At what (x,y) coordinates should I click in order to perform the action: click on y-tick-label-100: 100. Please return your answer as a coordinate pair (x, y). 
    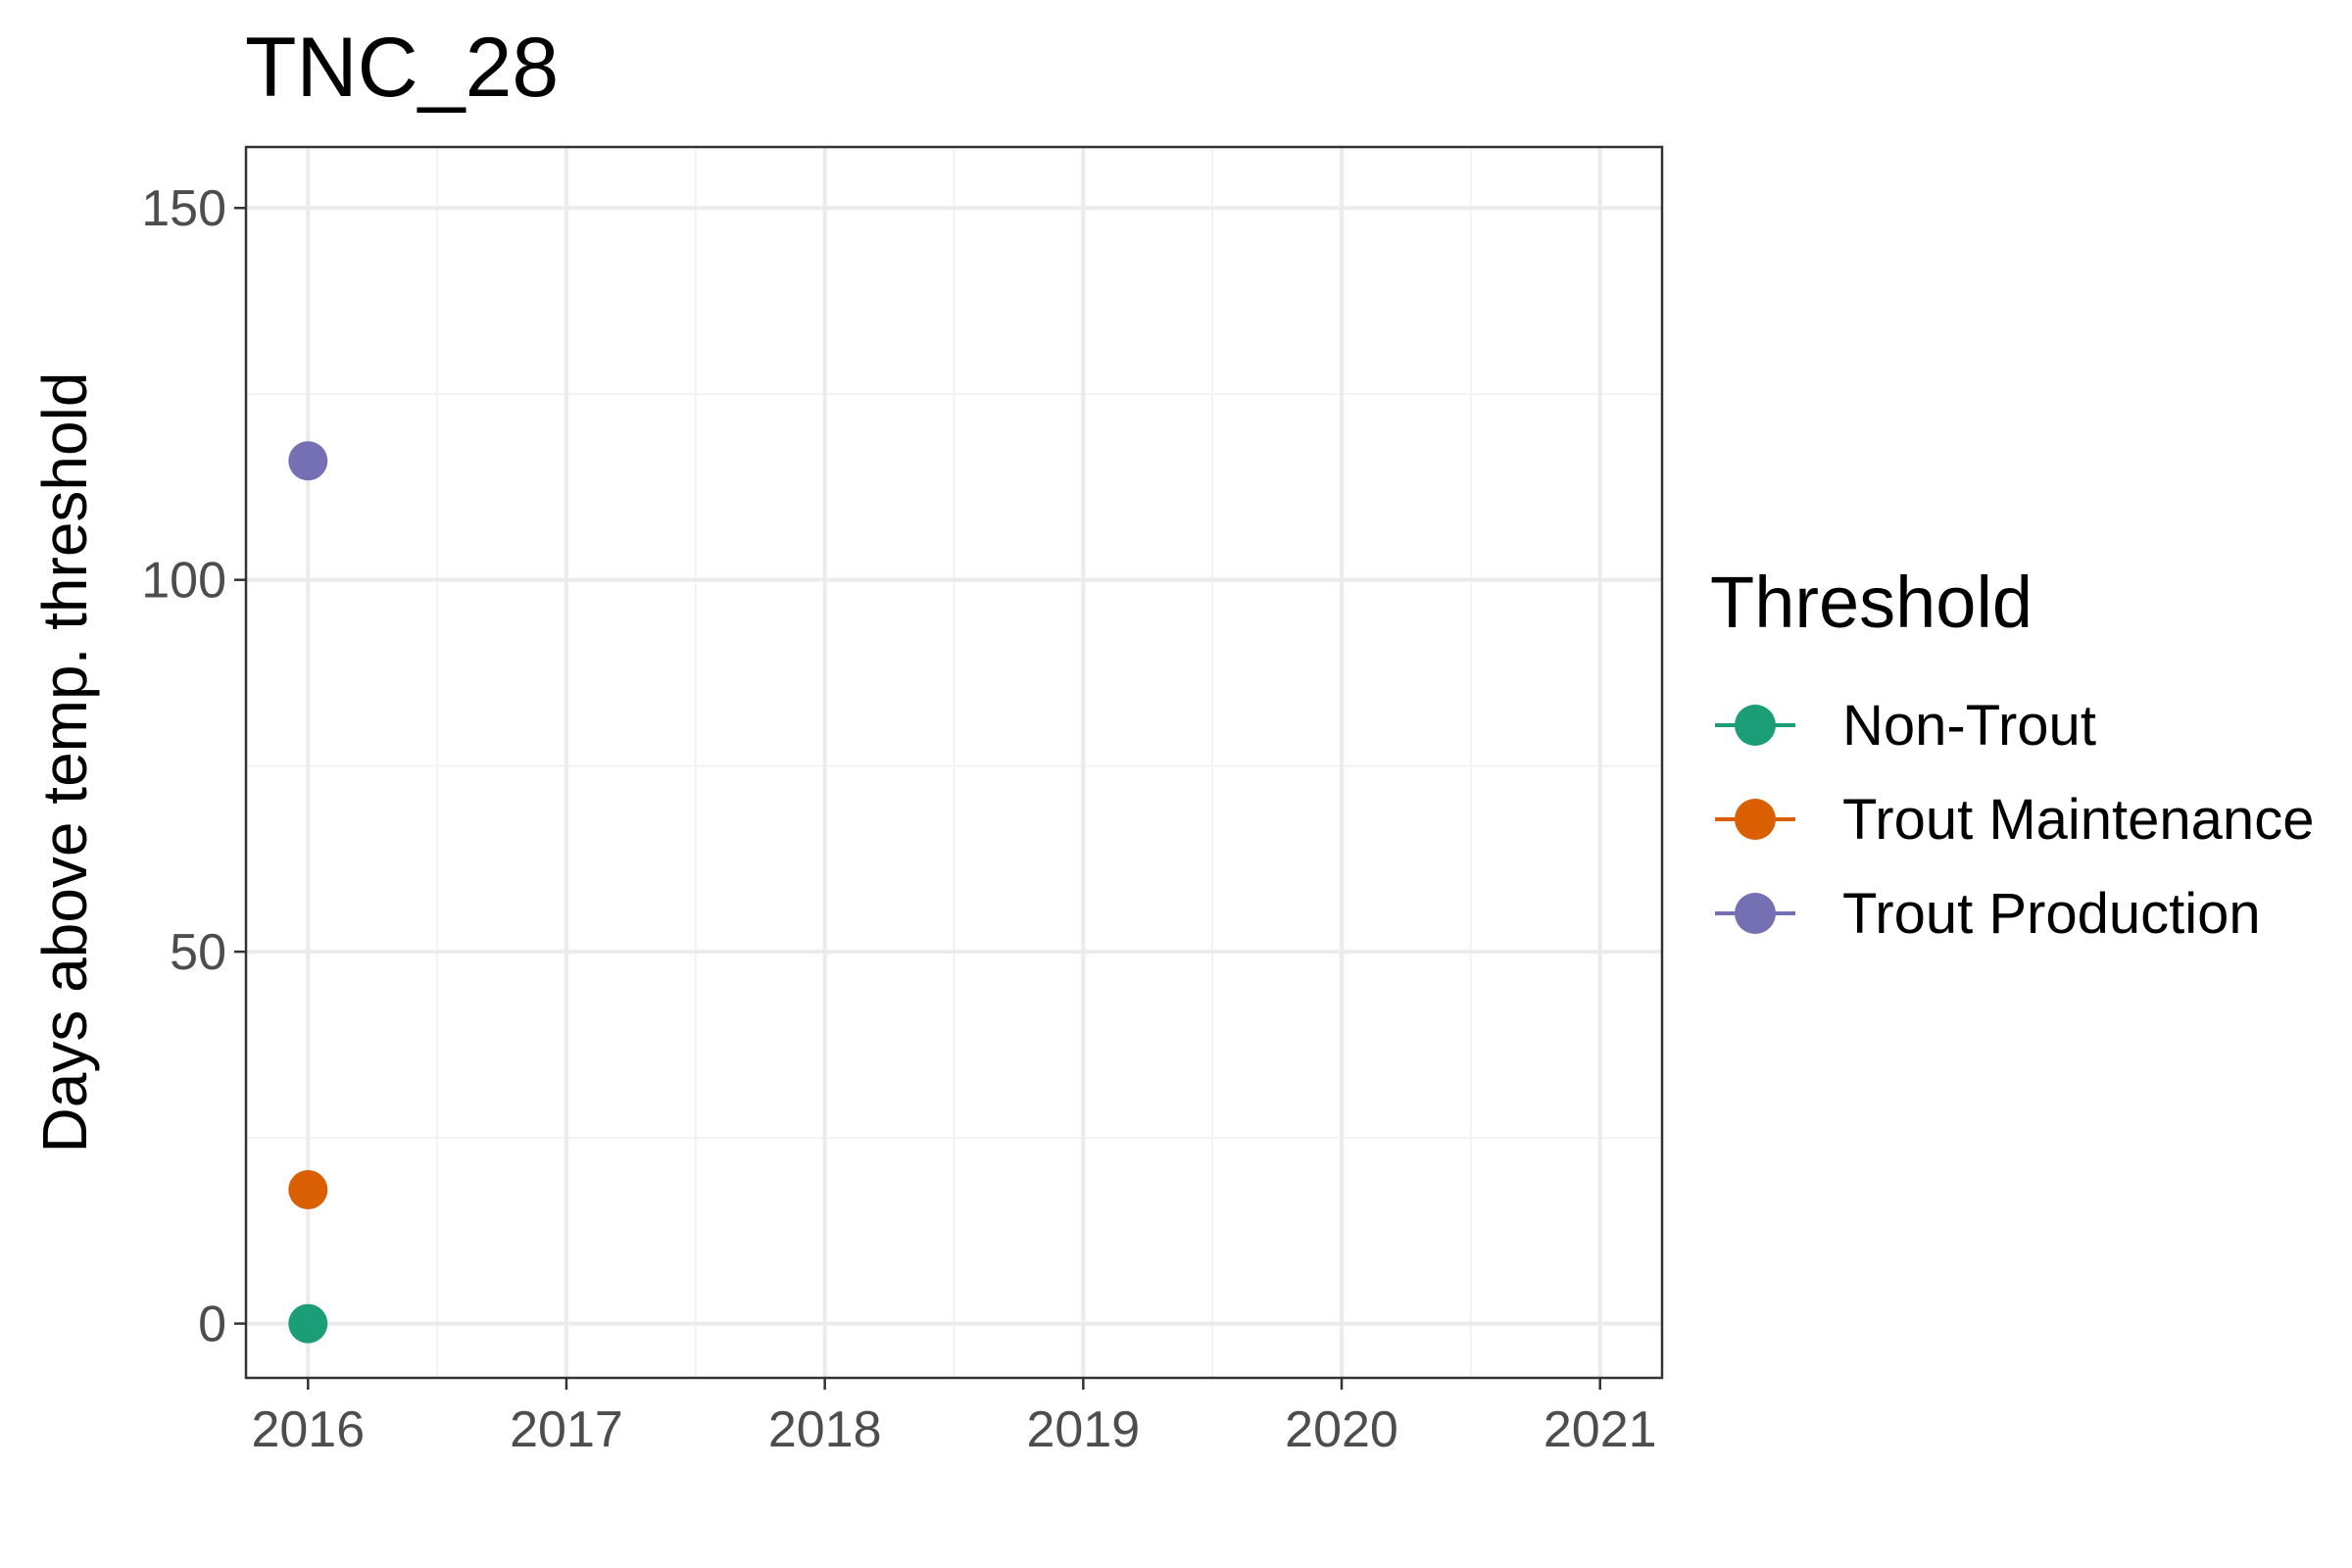
    Looking at the image, I should click on (183, 581).